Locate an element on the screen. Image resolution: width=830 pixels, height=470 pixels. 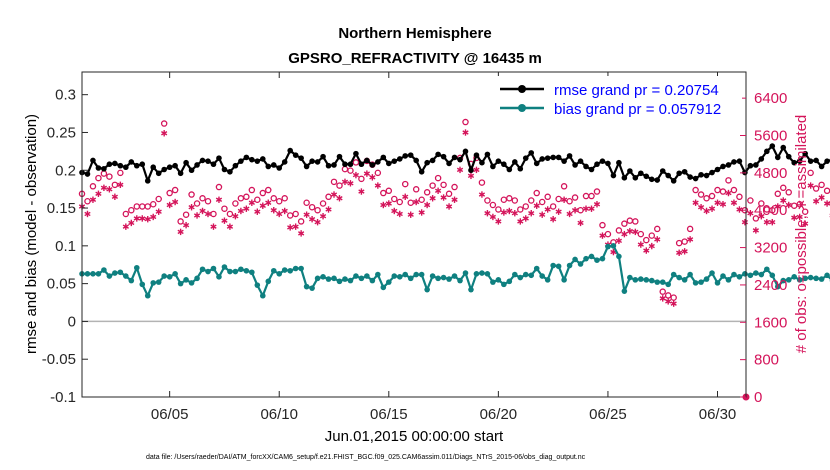
legend-bias-marker is located at coordinates (522, 108).